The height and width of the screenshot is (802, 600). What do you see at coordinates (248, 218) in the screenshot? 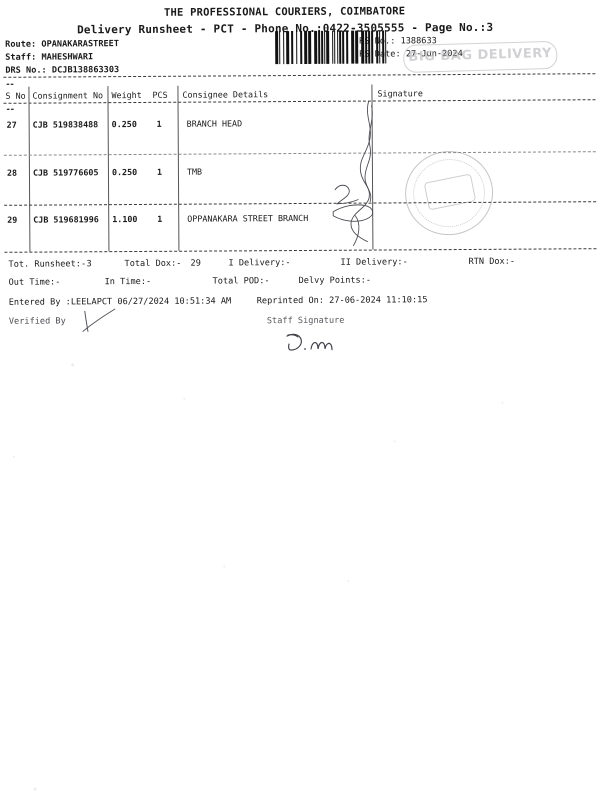
I see `row-consignee: OPPANAKARA STREET BRANCH` at bounding box center [248, 218].